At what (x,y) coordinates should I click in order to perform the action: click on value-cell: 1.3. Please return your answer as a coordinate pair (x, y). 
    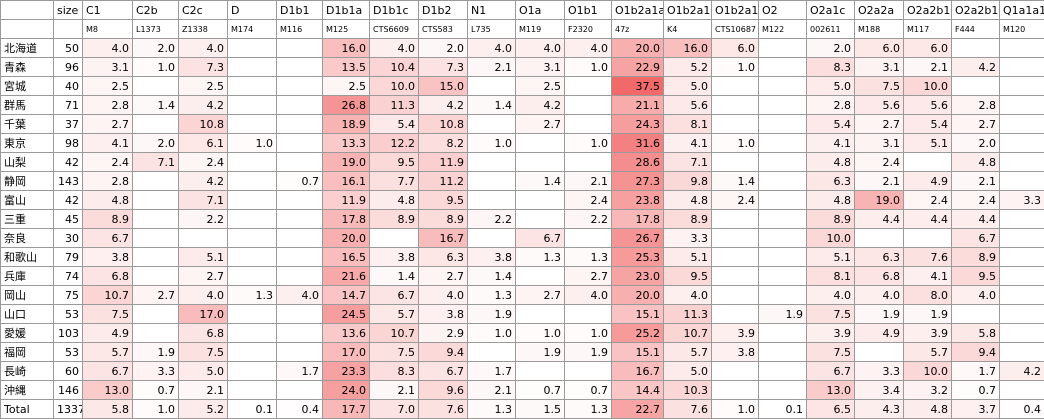
    Looking at the image, I should click on (588, 257).